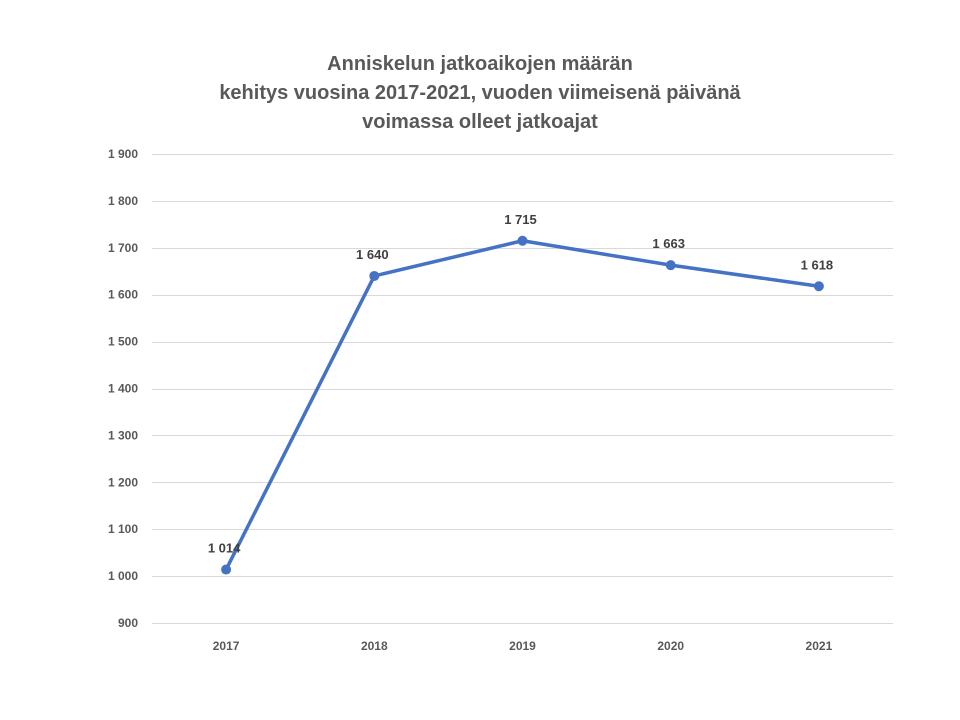 The height and width of the screenshot is (720, 960). What do you see at coordinates (226, 646) in the screenshot?
I see `x-tick-label: 2017` at bounding box center [226, 646].